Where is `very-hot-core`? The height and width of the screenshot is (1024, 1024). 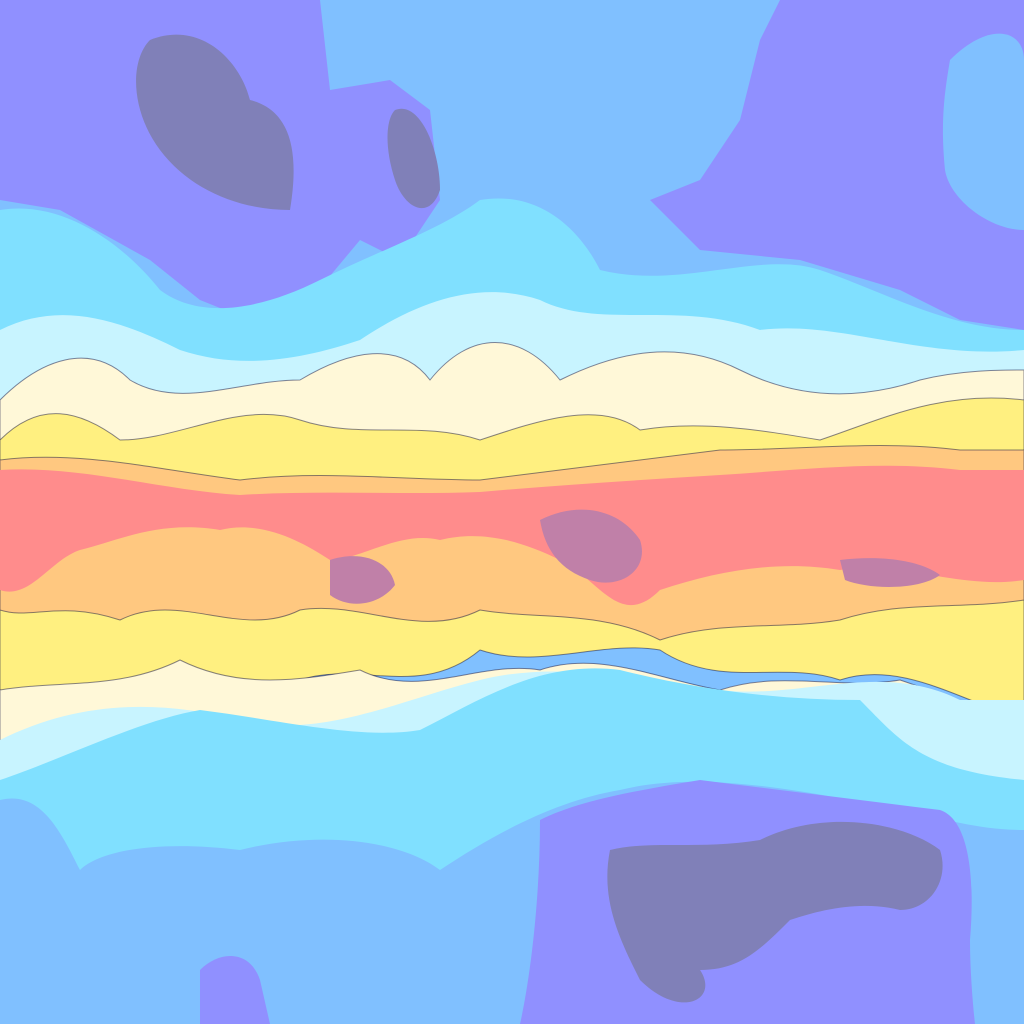 very-hot-core is located at coordinates (512, 535).